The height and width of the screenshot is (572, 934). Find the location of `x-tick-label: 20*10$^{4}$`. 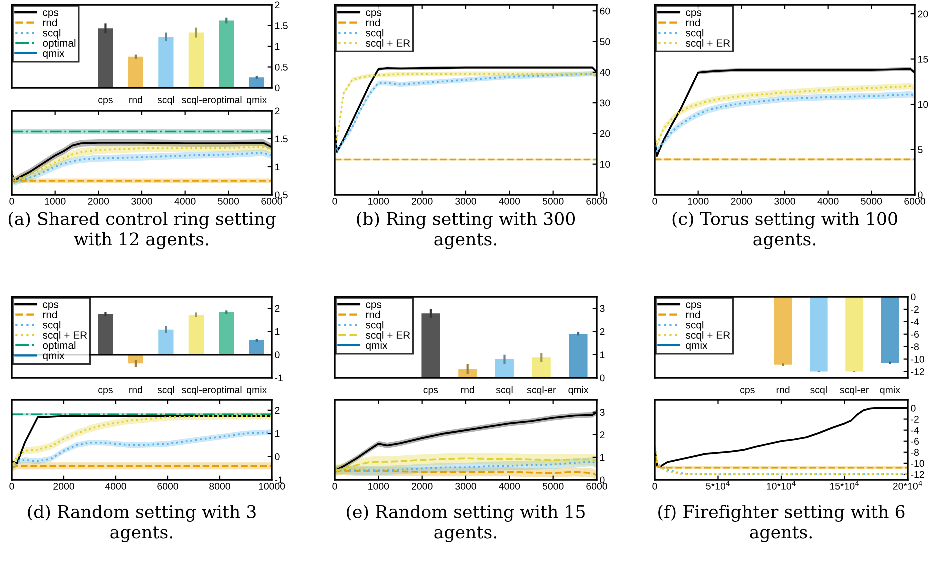

x-tick-label: 20*10$^{4}$ is located at coordinates (907, 485).